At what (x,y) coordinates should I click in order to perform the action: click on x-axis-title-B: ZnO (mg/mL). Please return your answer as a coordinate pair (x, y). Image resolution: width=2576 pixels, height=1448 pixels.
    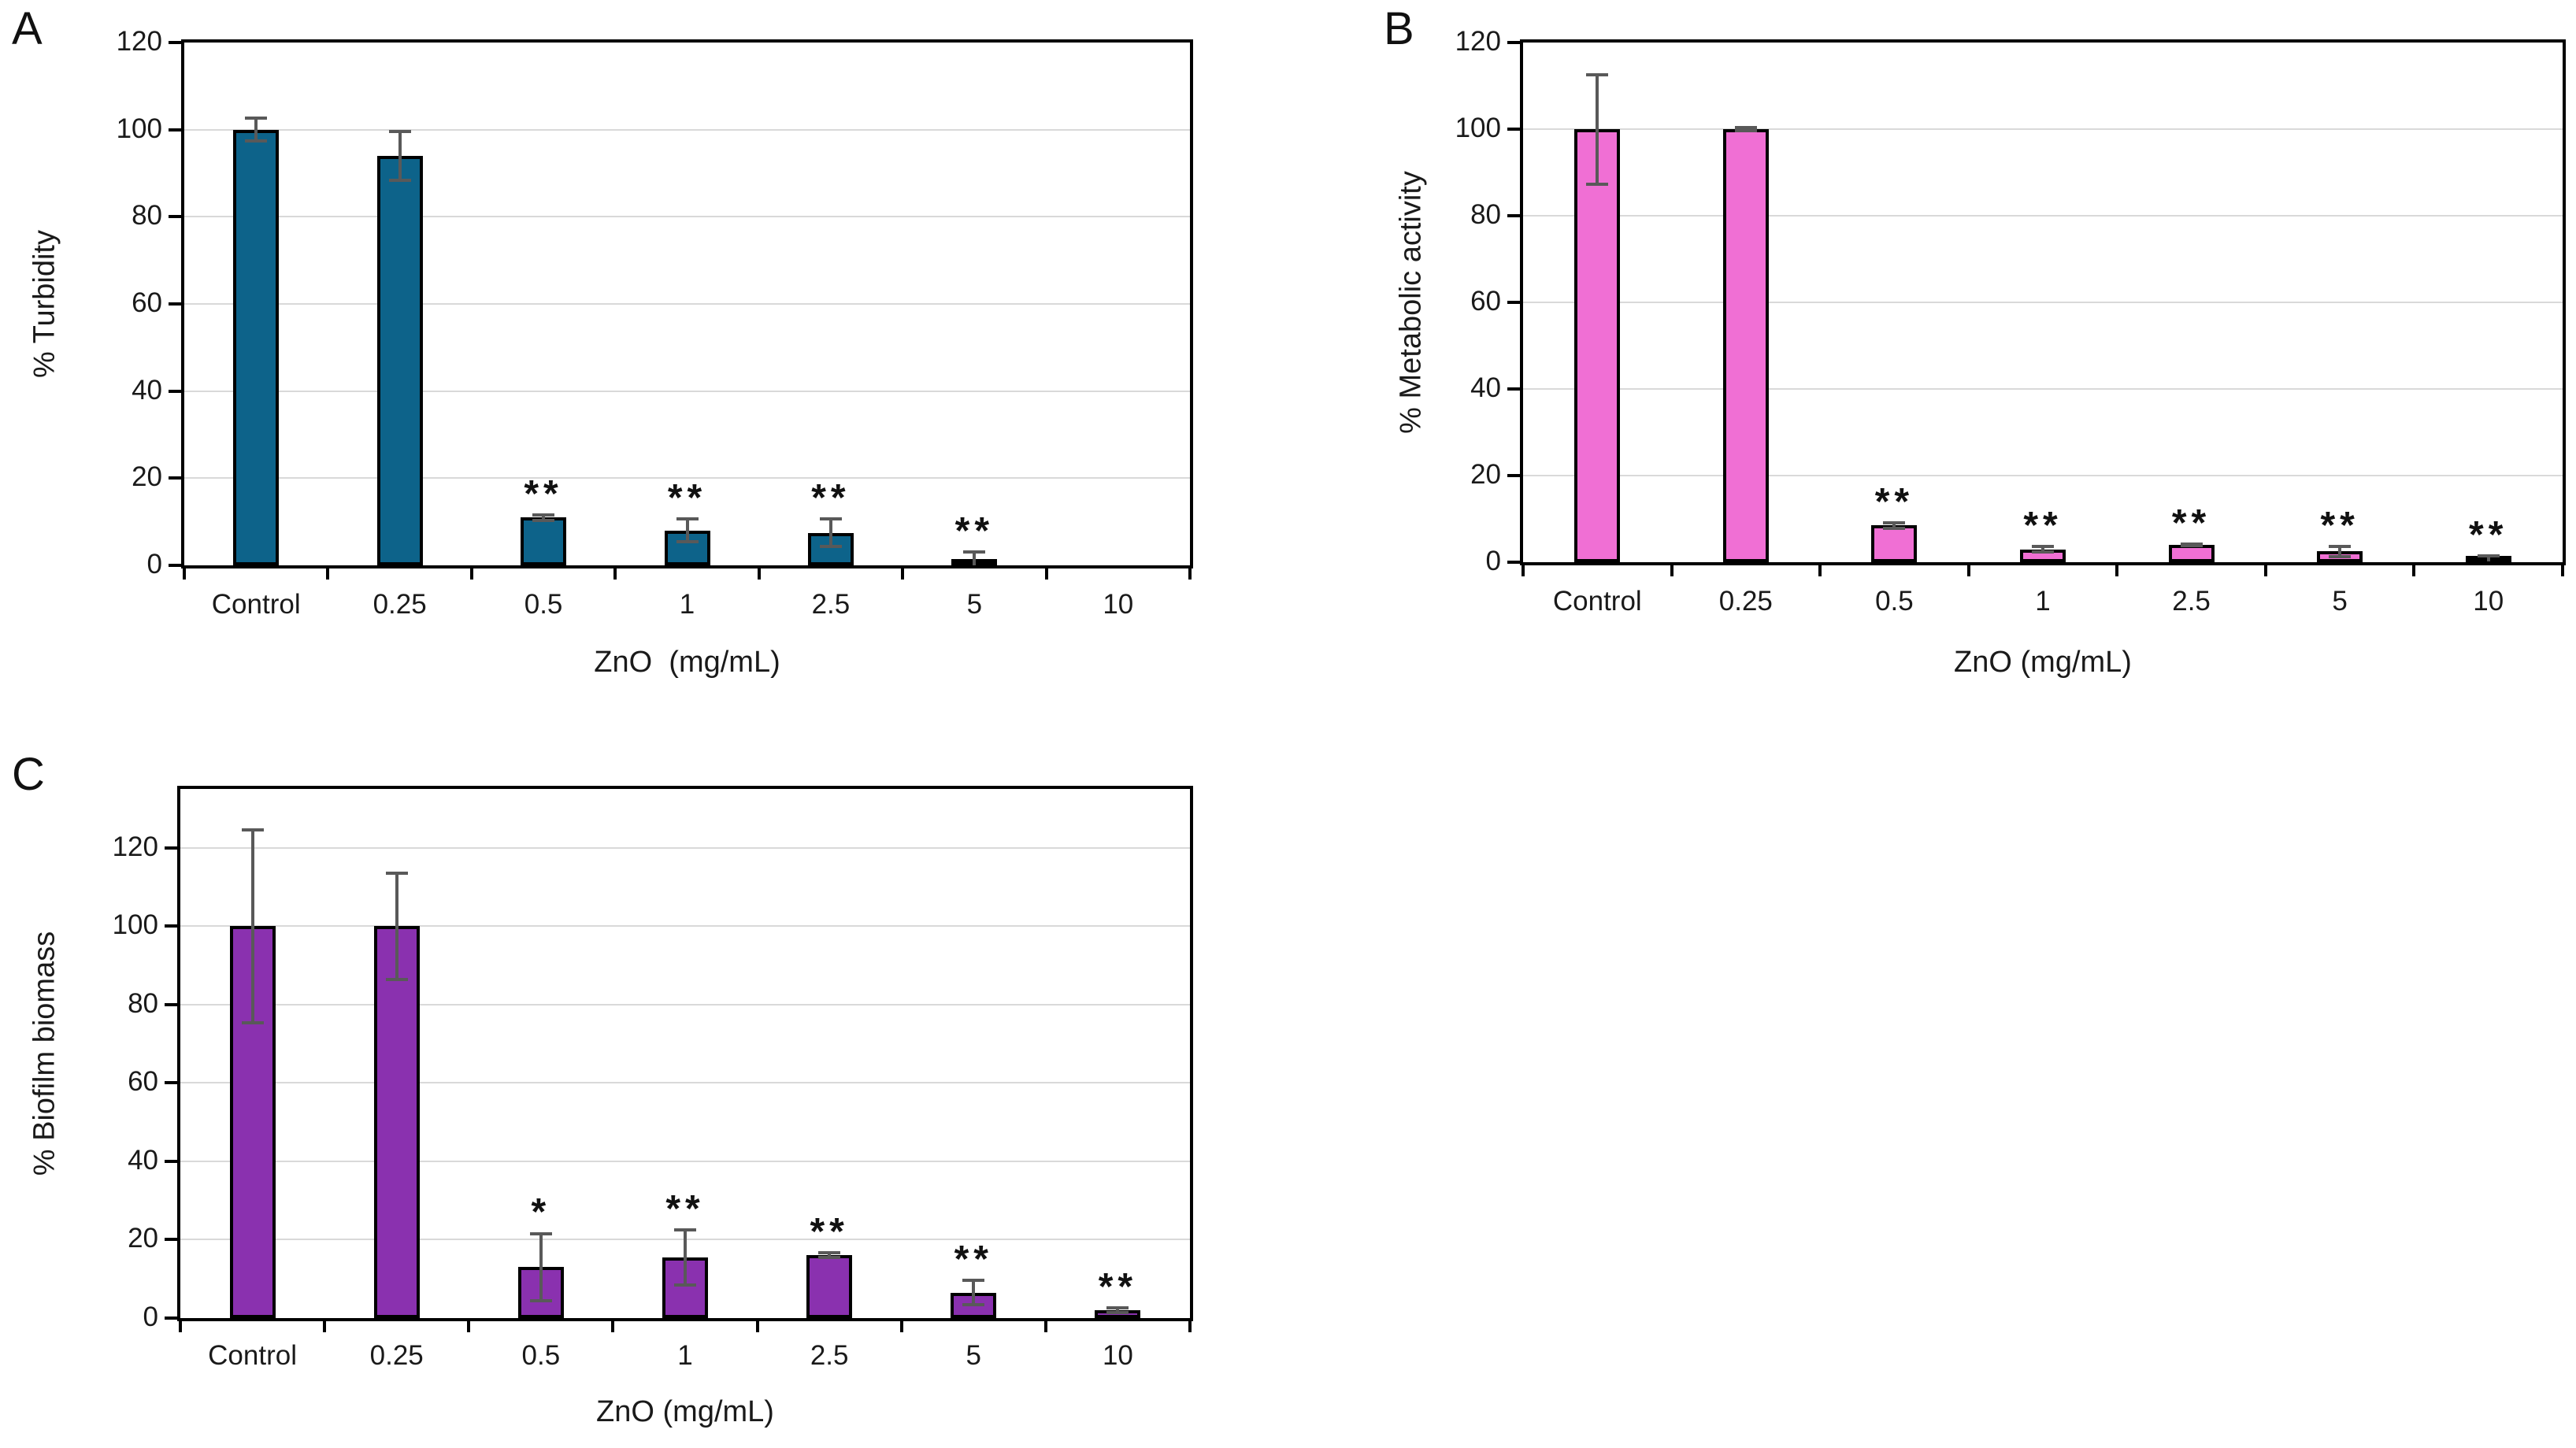
    Looking at the image, I should click on (2043, 662).